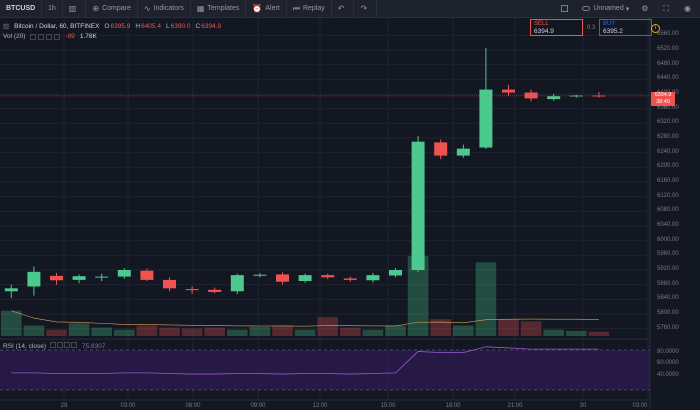  I want to click on gear-icon: ⚙, so click(645, 8).